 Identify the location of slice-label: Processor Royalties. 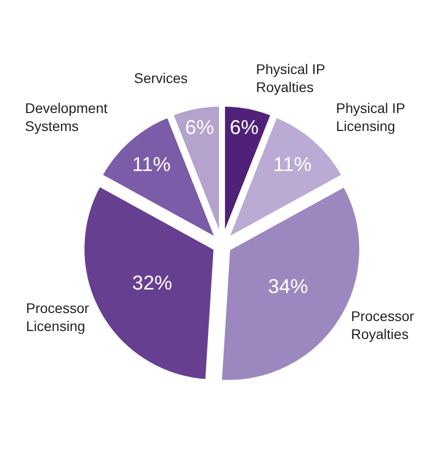
(382, 325).